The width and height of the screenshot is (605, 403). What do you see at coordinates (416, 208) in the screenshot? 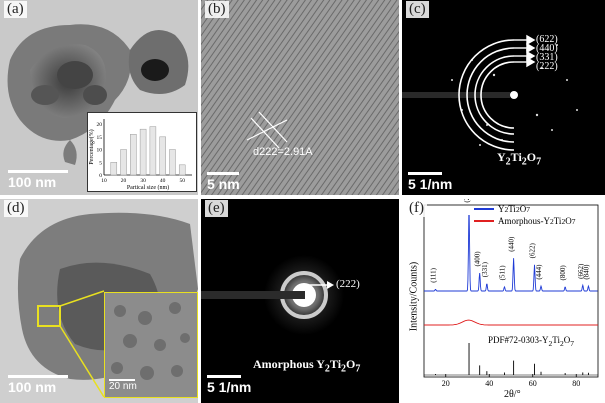
I see `panel-f-label: (f)` at bounding box center [416, 208].